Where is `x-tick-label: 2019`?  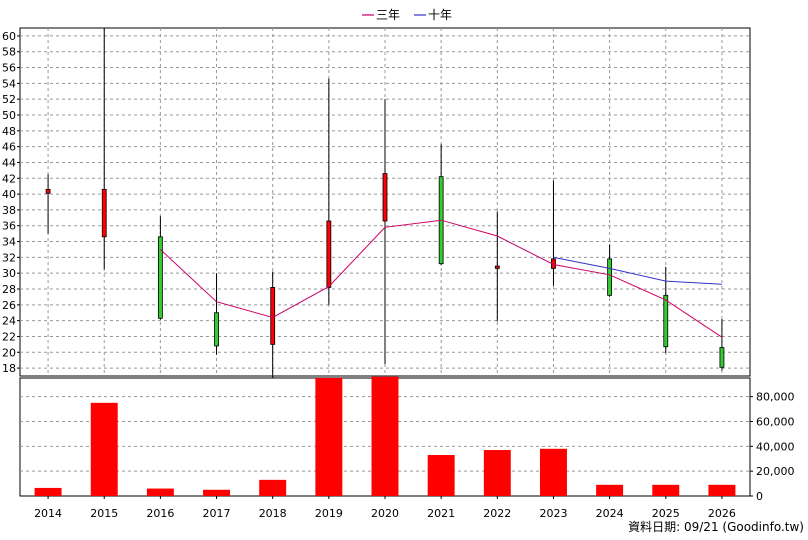 x-tick-label: 2019 is located at coordinates (329, 513).